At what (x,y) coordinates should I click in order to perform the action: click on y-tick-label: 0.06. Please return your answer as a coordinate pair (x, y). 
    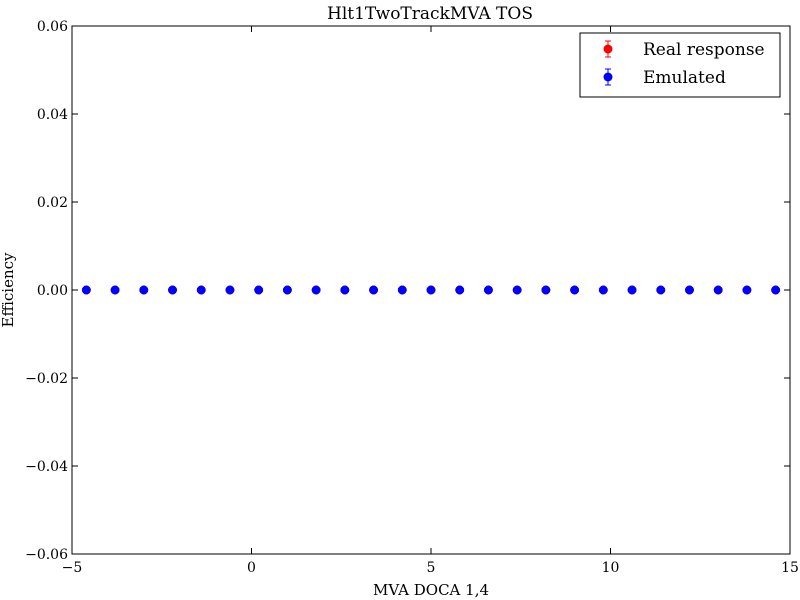
    Looking at the image, I should click on (52, 27).